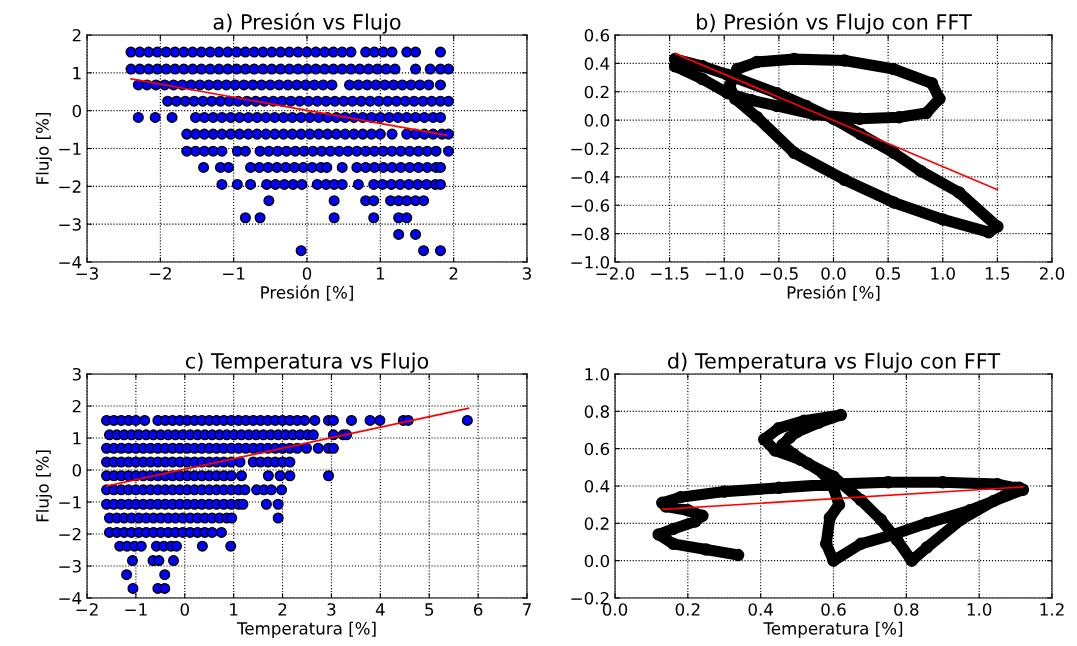  Describe the element at coordinates (76, 374) in the screenshot. I see `y-tick-label: 3` at that location.